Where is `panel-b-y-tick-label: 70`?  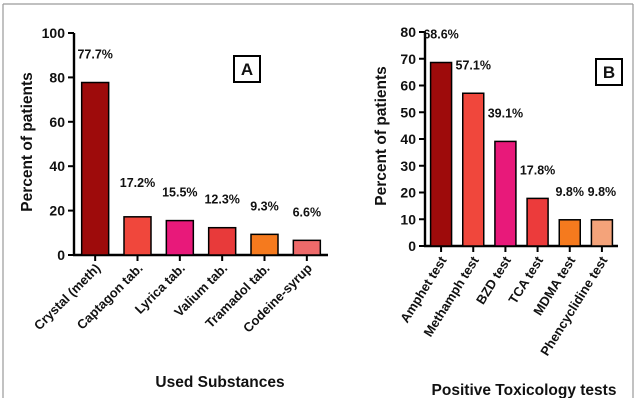
panel-b-y-tick-label: 70 is located at coordinates (408, 59).